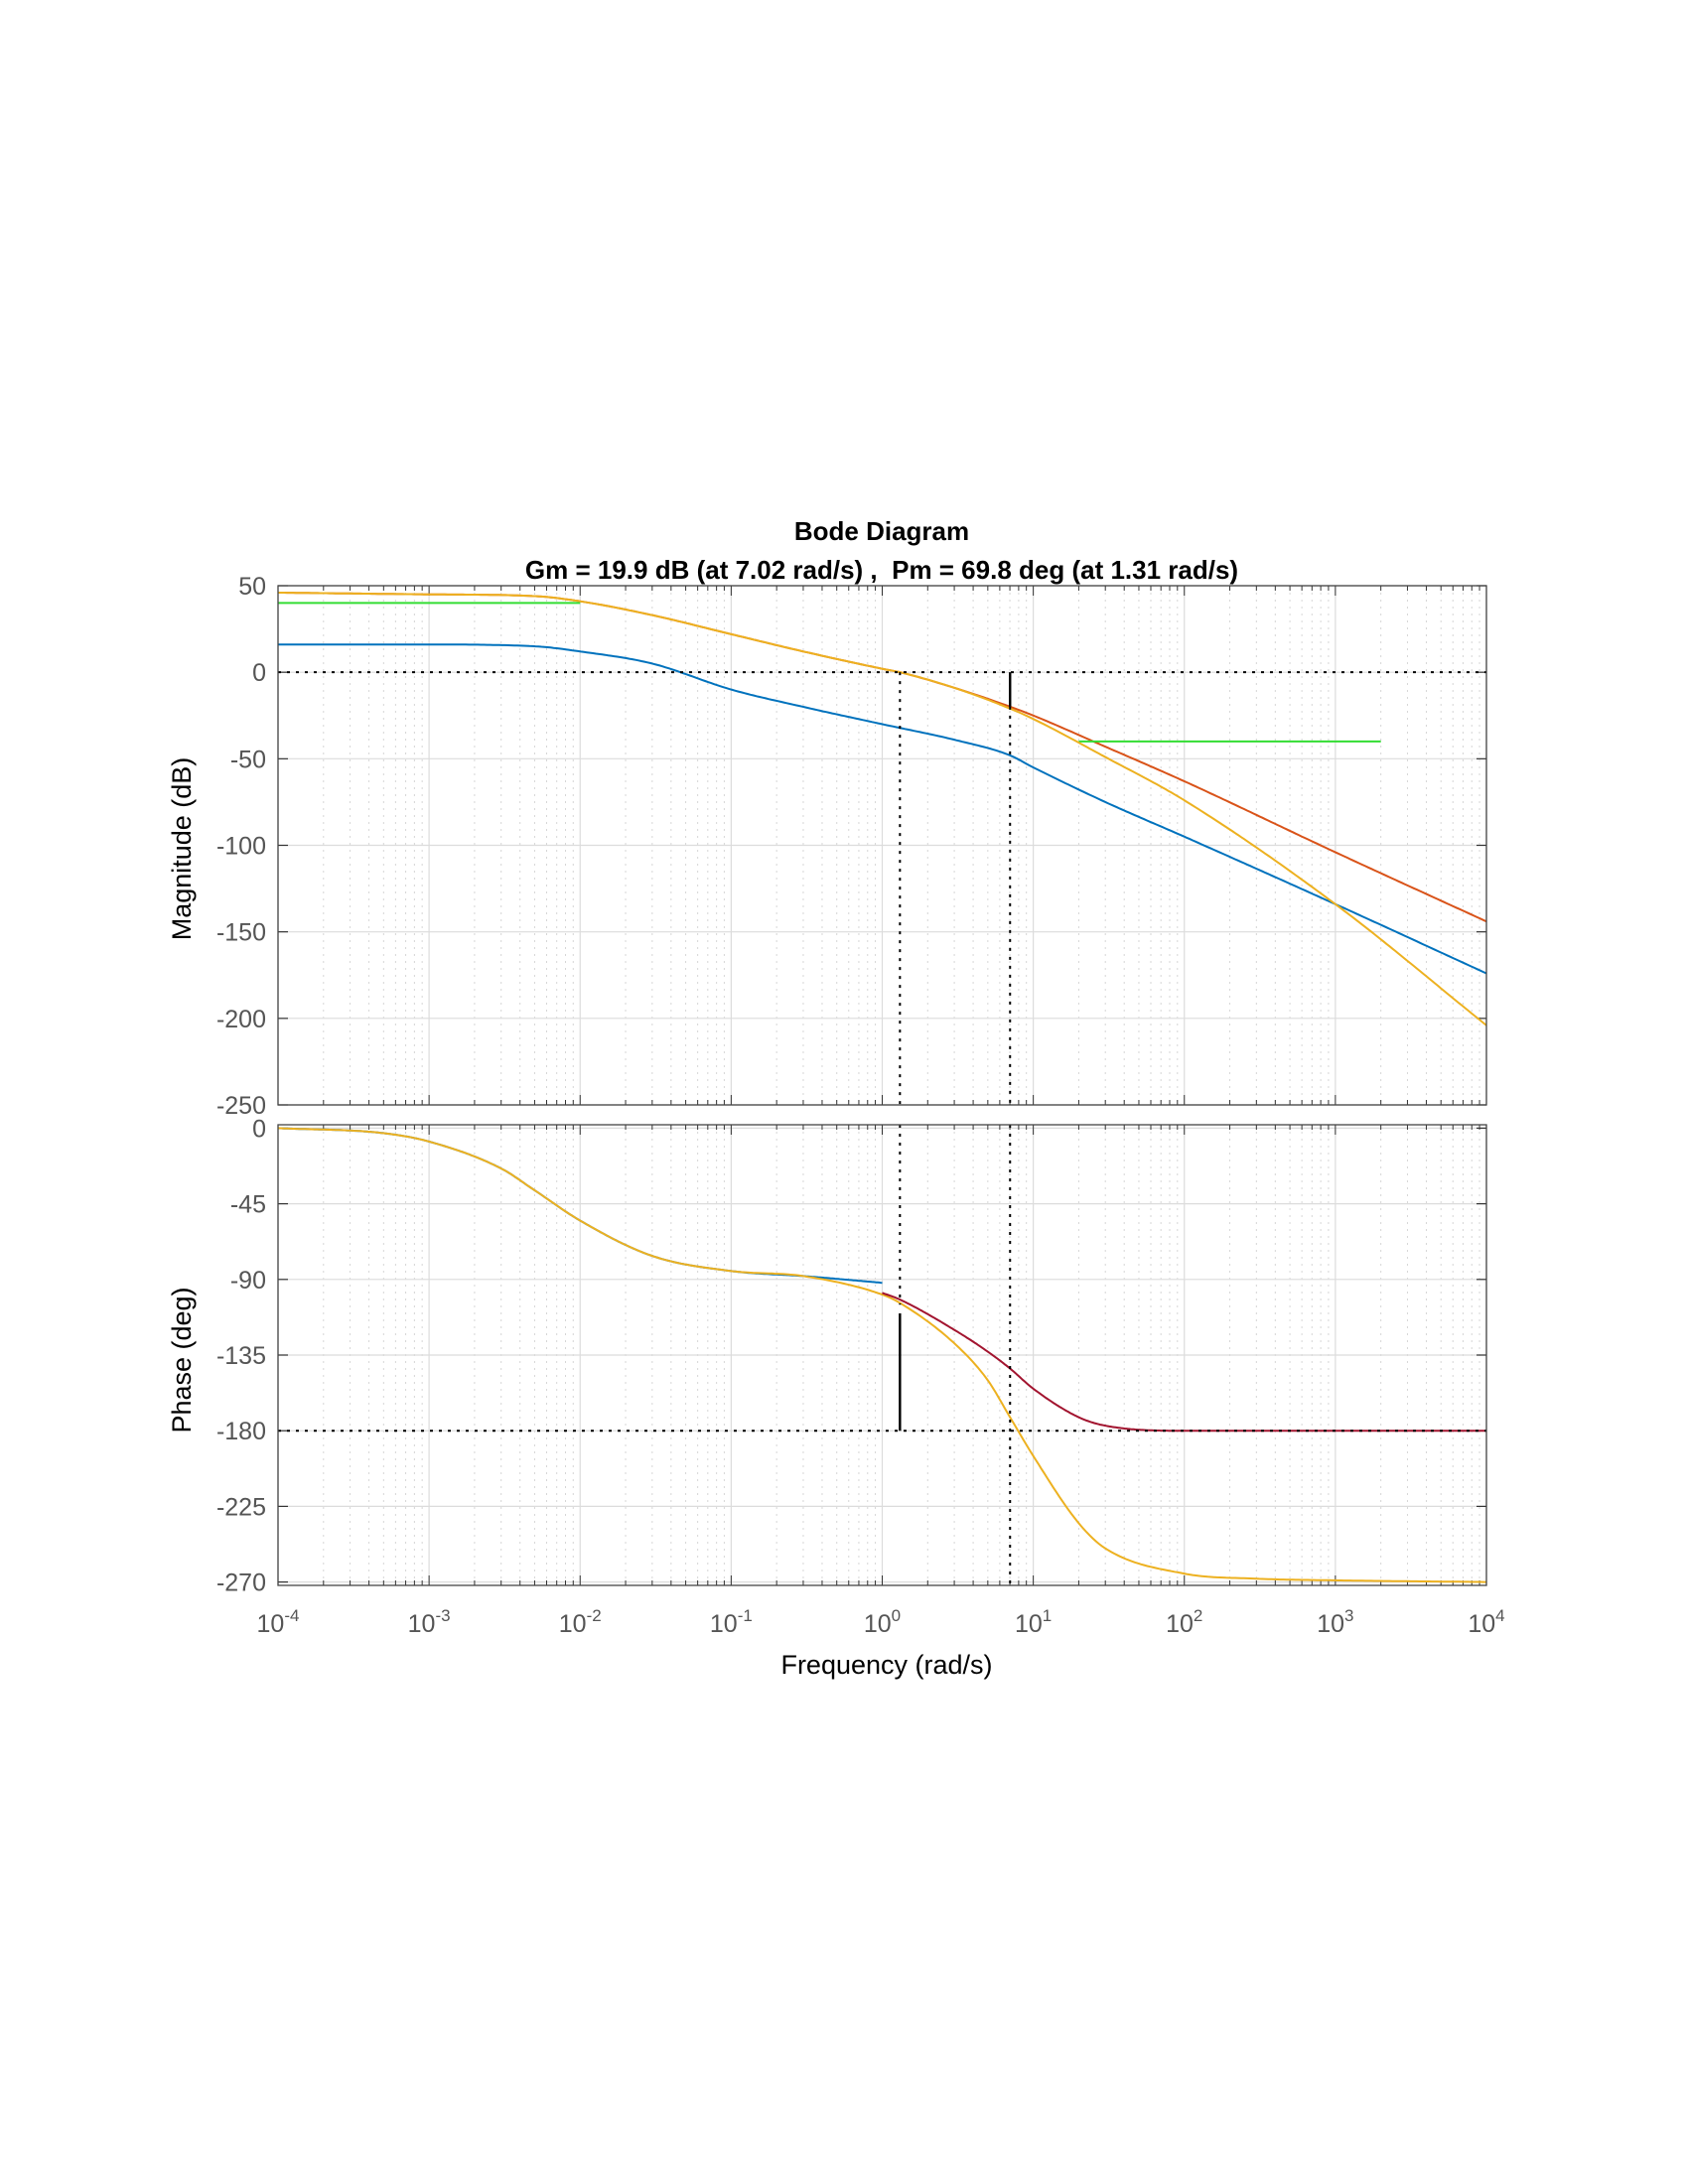  Describe the element at coordinates (1184, 1622) in the screenshot. I see `x-tick-label: 10²` at that location.